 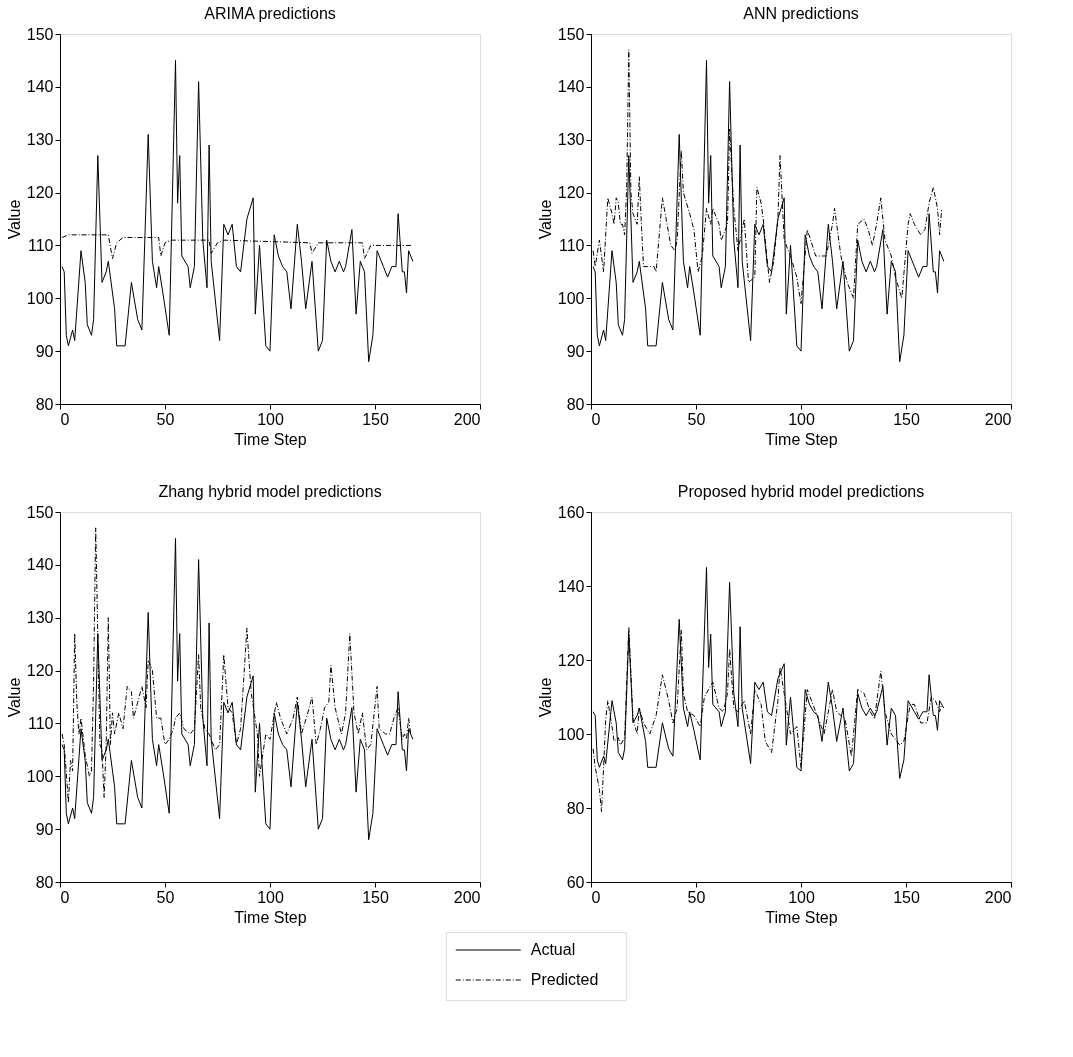 What do you see at coordinates (270, 13) in the screenshot?
I see `chart-title: ARIMA predictions` at bounding box center [270, 13].